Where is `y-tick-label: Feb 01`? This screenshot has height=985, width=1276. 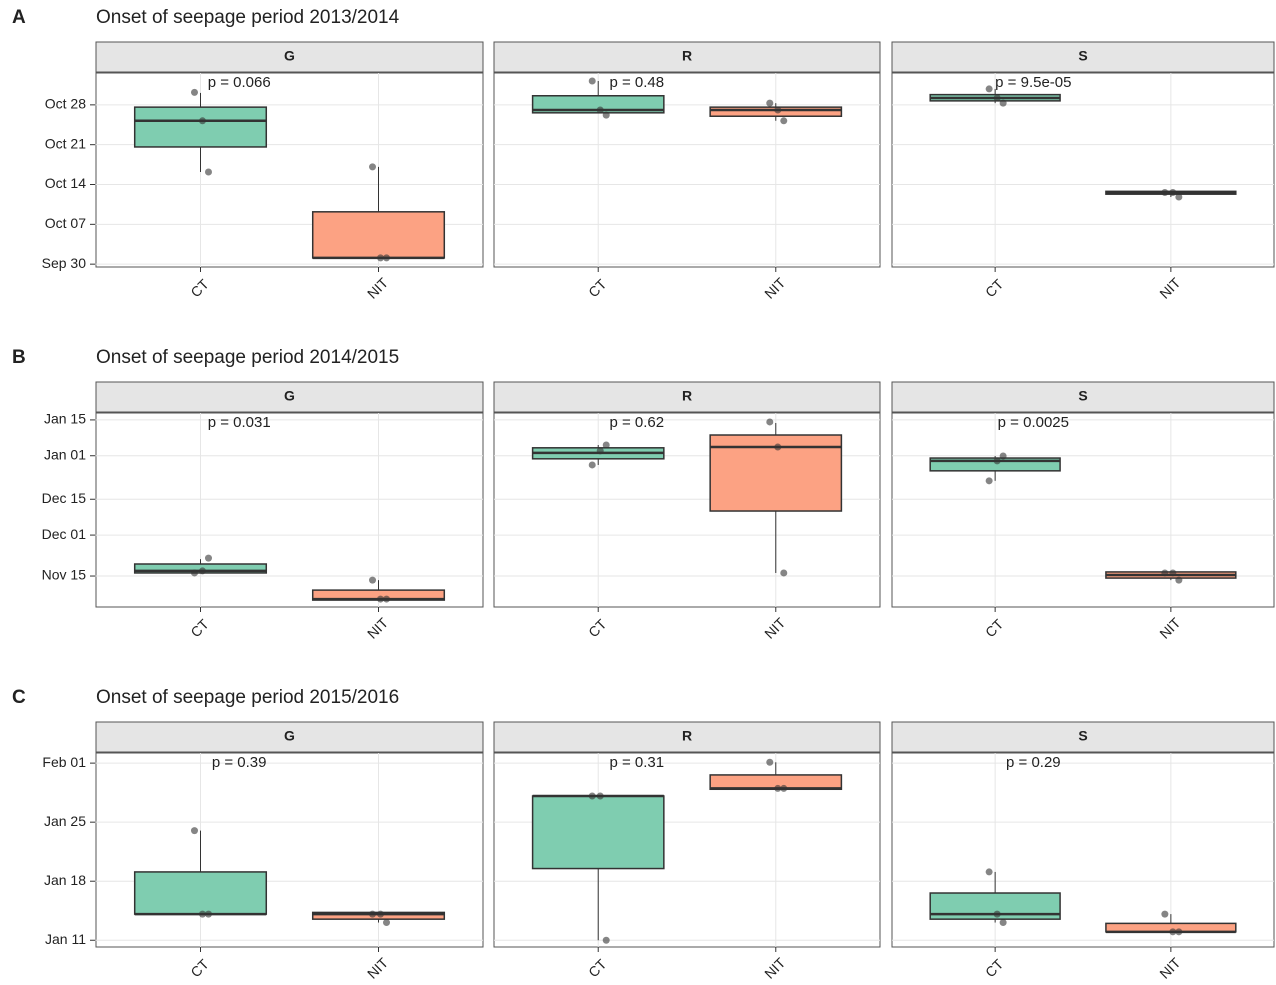 y-tick-label: Feb 01 is located at coordinates (64, 762).